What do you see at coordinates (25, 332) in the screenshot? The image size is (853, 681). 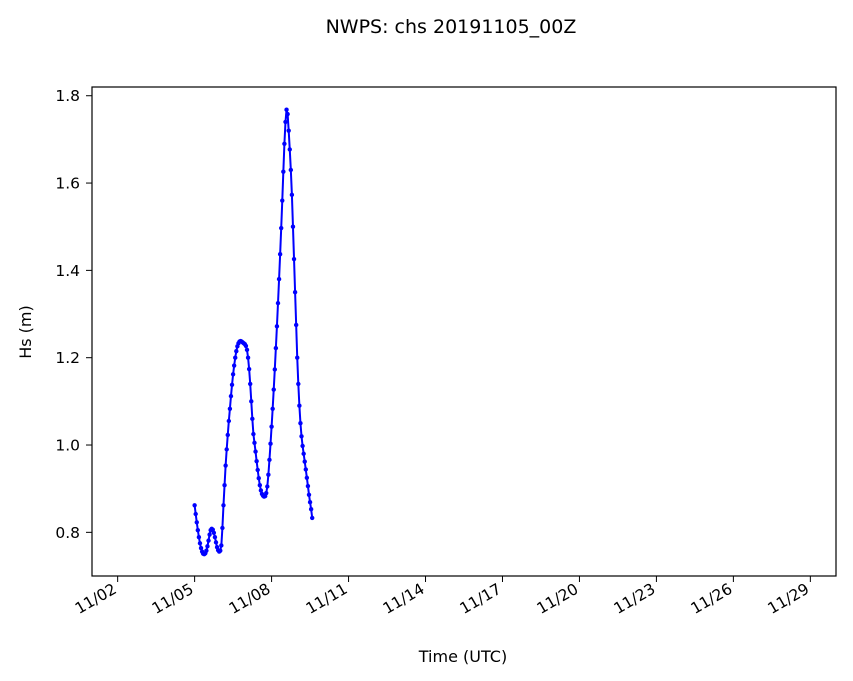 I see `y-axis-label: Hs (m)` at bounding box center [25, 332].